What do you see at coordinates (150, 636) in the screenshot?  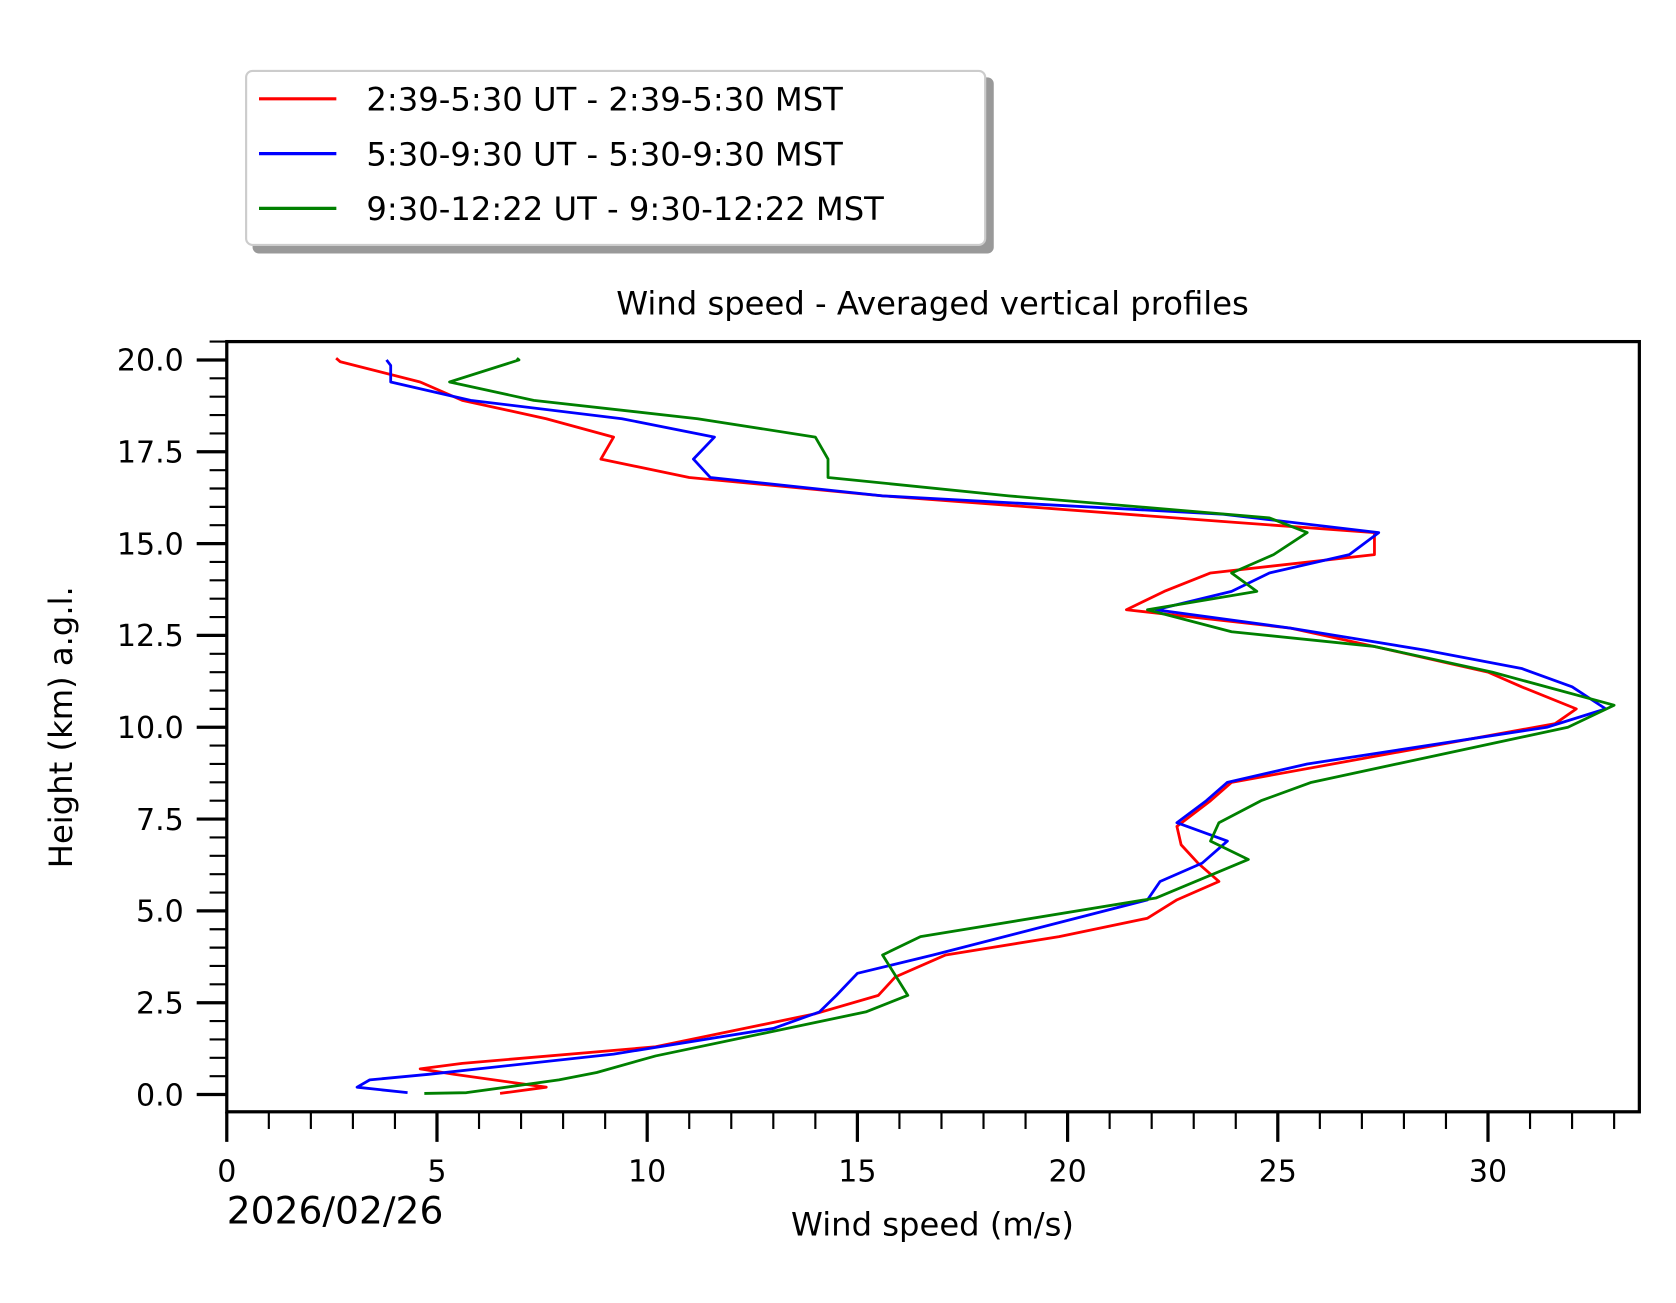 I see `y-tick-label: 12.5` at bounding box center [150, 636].